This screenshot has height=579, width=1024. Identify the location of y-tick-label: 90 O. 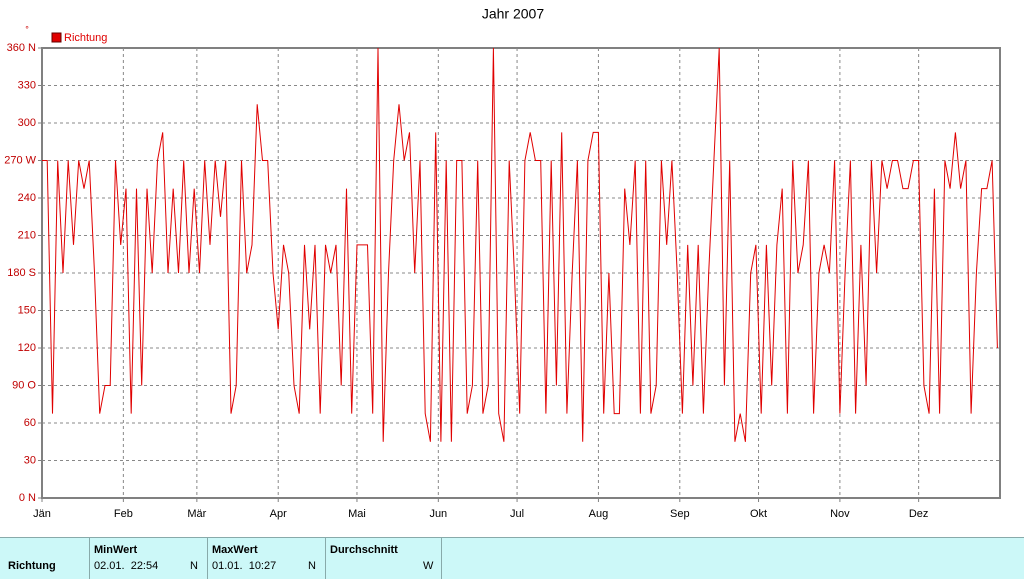
(24, 385).